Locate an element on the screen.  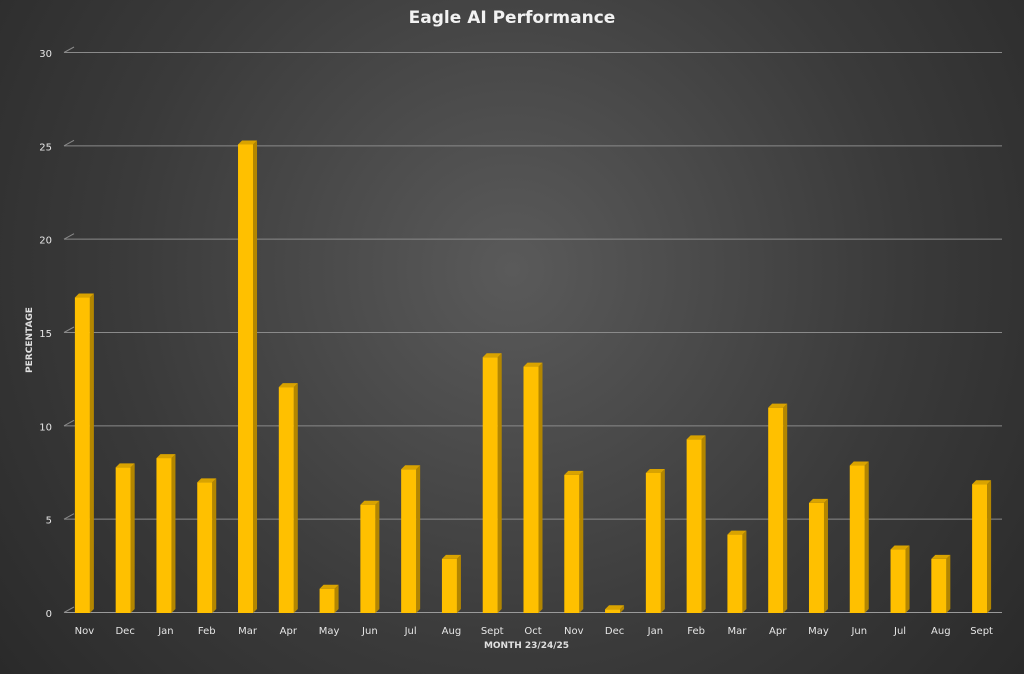
x-tick-label: Mar is located at coordinates (248, 631).